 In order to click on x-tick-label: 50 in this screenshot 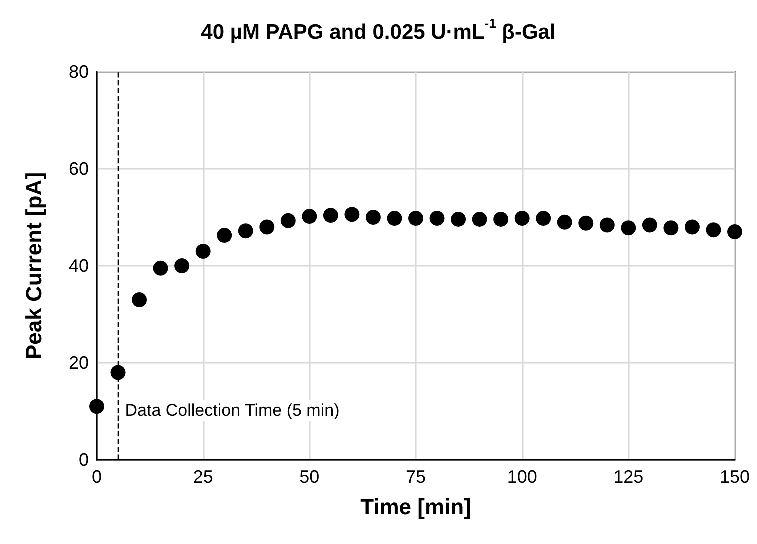, I will do `click(310, 477)`.